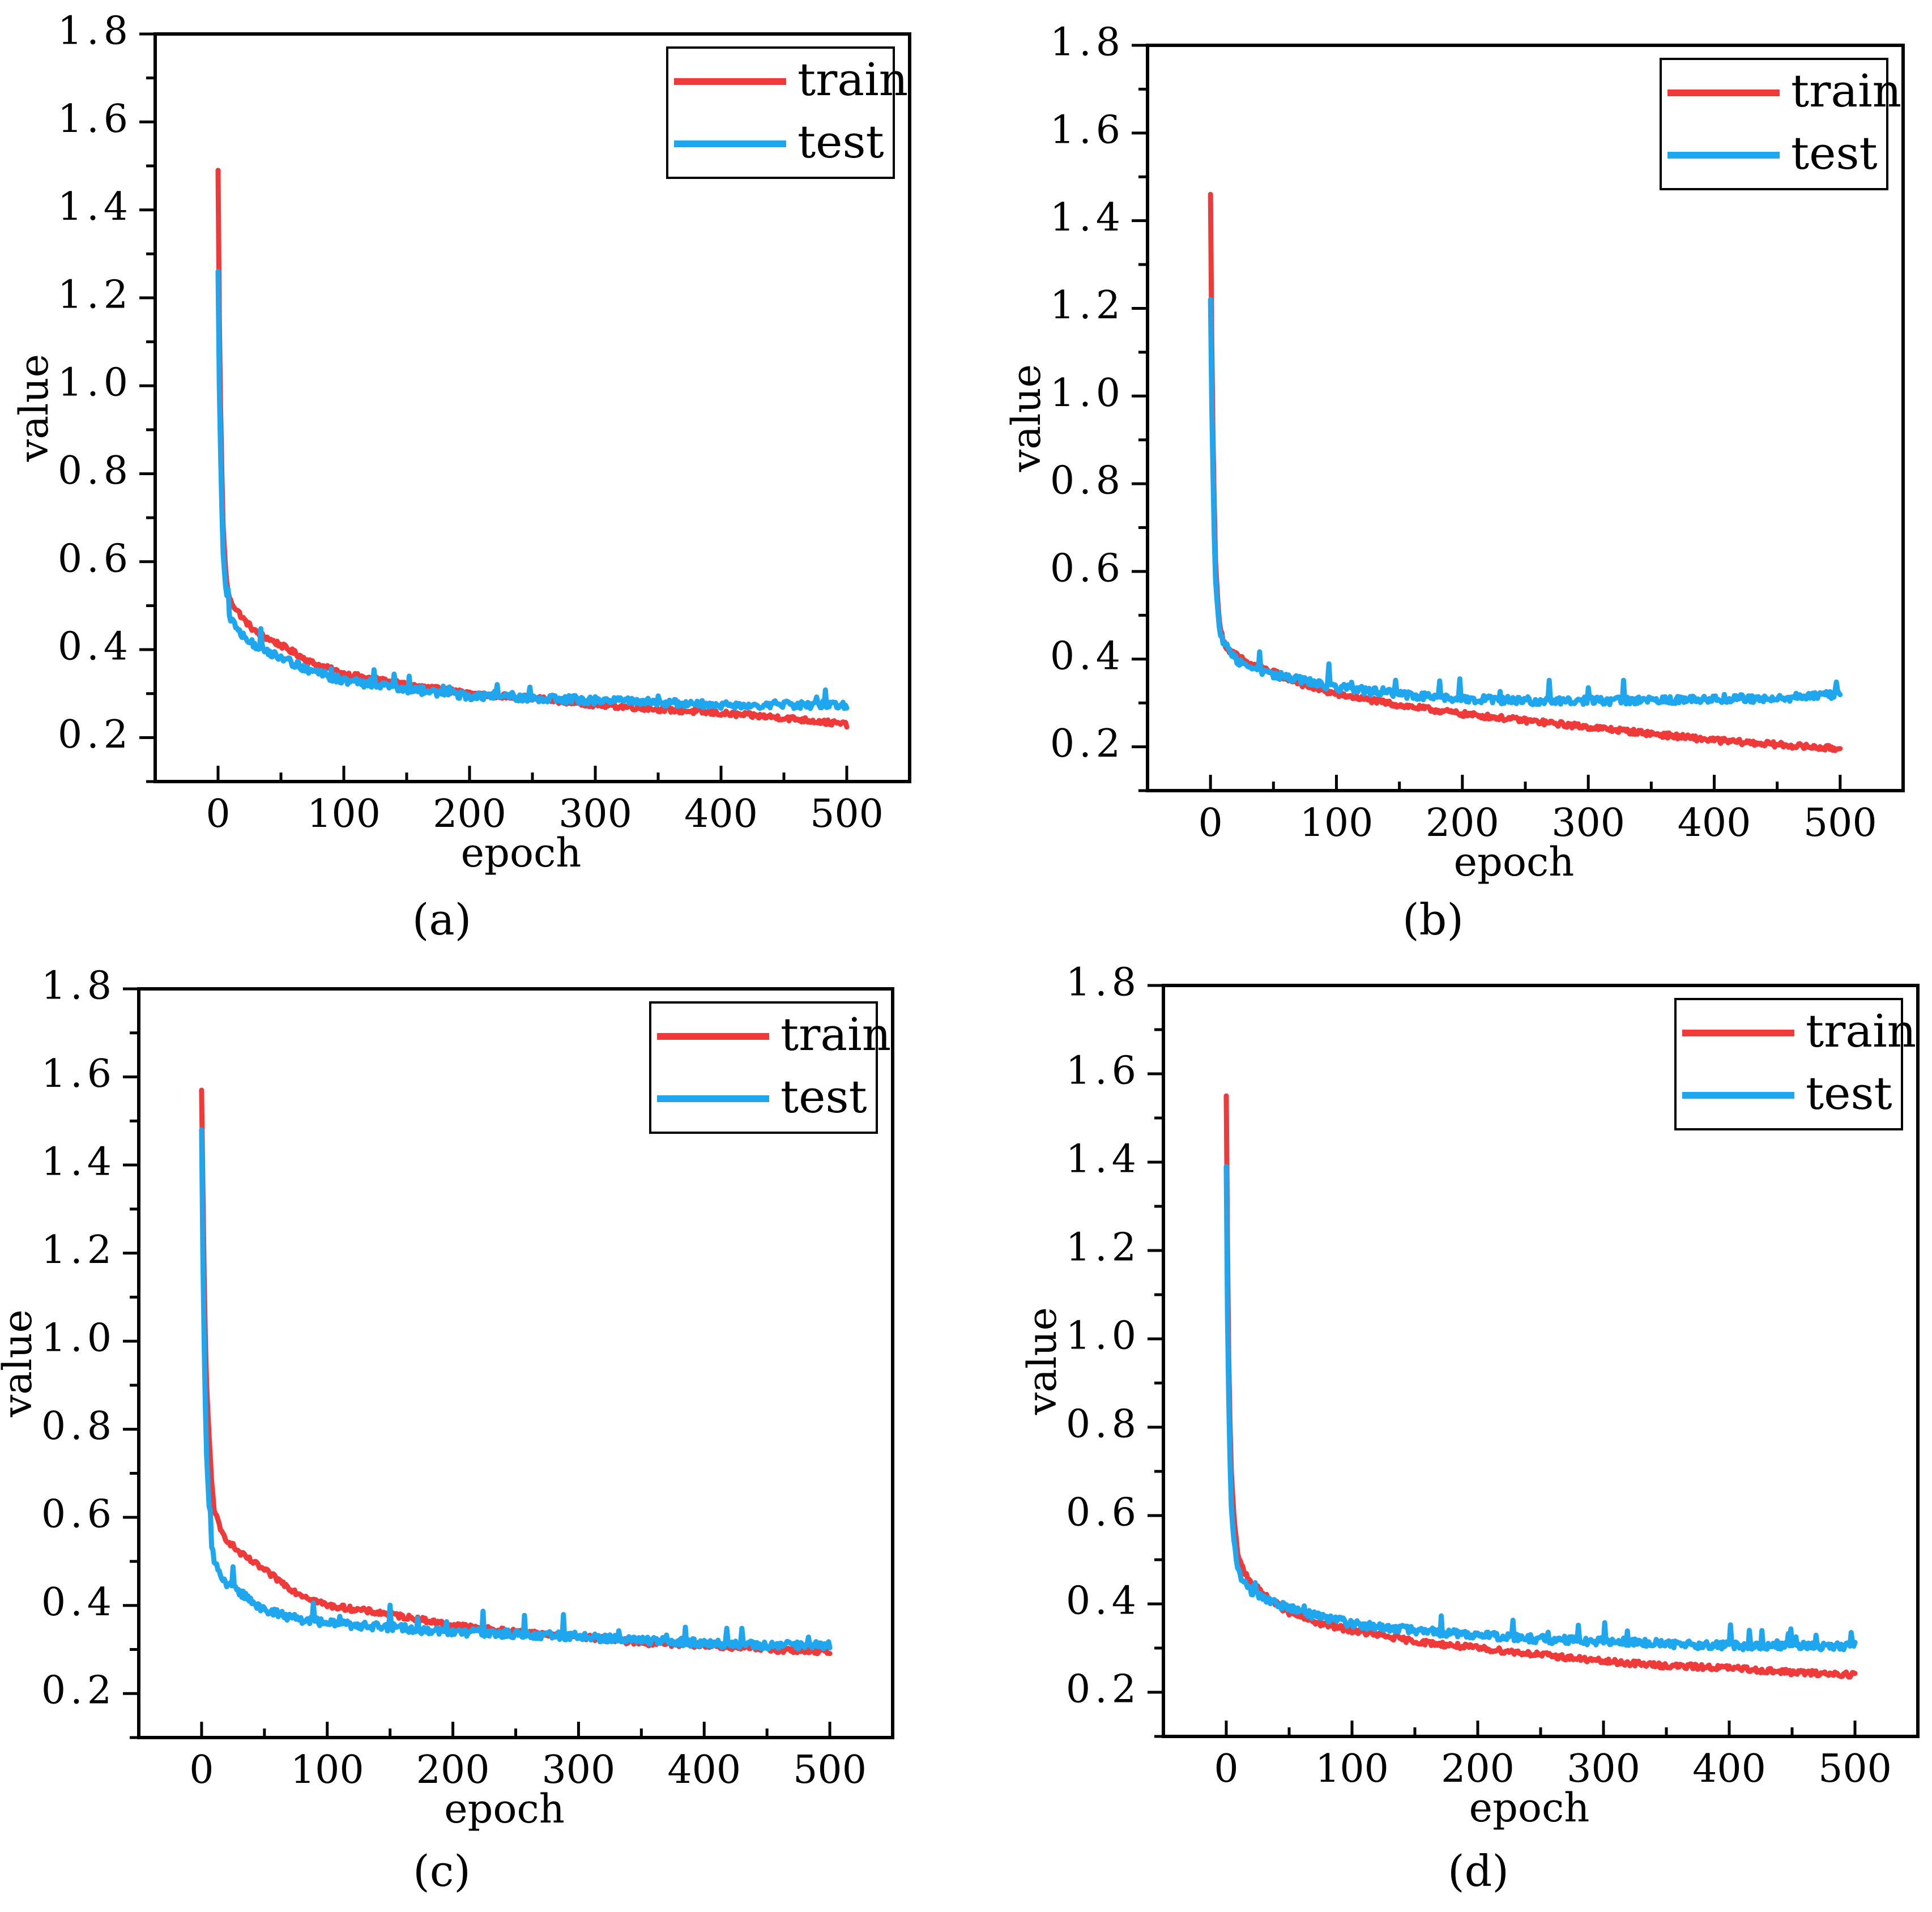  I want to click on panel-label: (c), so click(442, 1871).